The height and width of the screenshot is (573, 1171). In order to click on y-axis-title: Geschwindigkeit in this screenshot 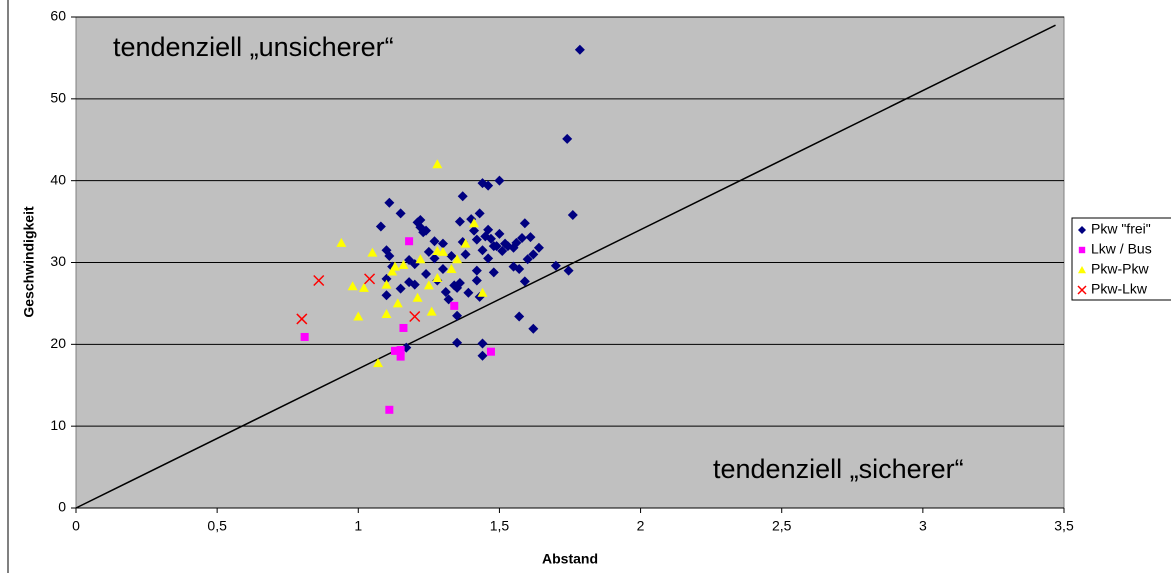, I will do `click(29, 262)`.